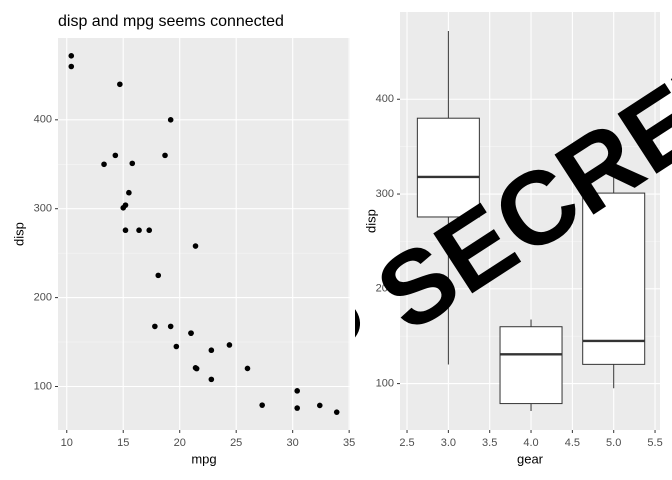 This screenshot has width=672, height=480. What do you see at coordinates (448, 443) in the screenshot?
I see `x-tick-label: 3.0` at bounding box center [448, 443].